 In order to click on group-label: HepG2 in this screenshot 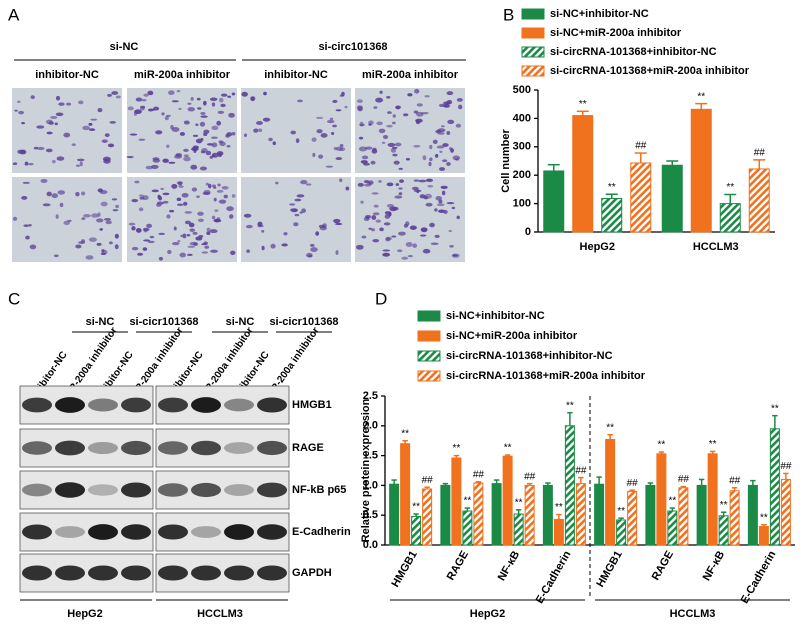, I will do `click(487, 614)`.